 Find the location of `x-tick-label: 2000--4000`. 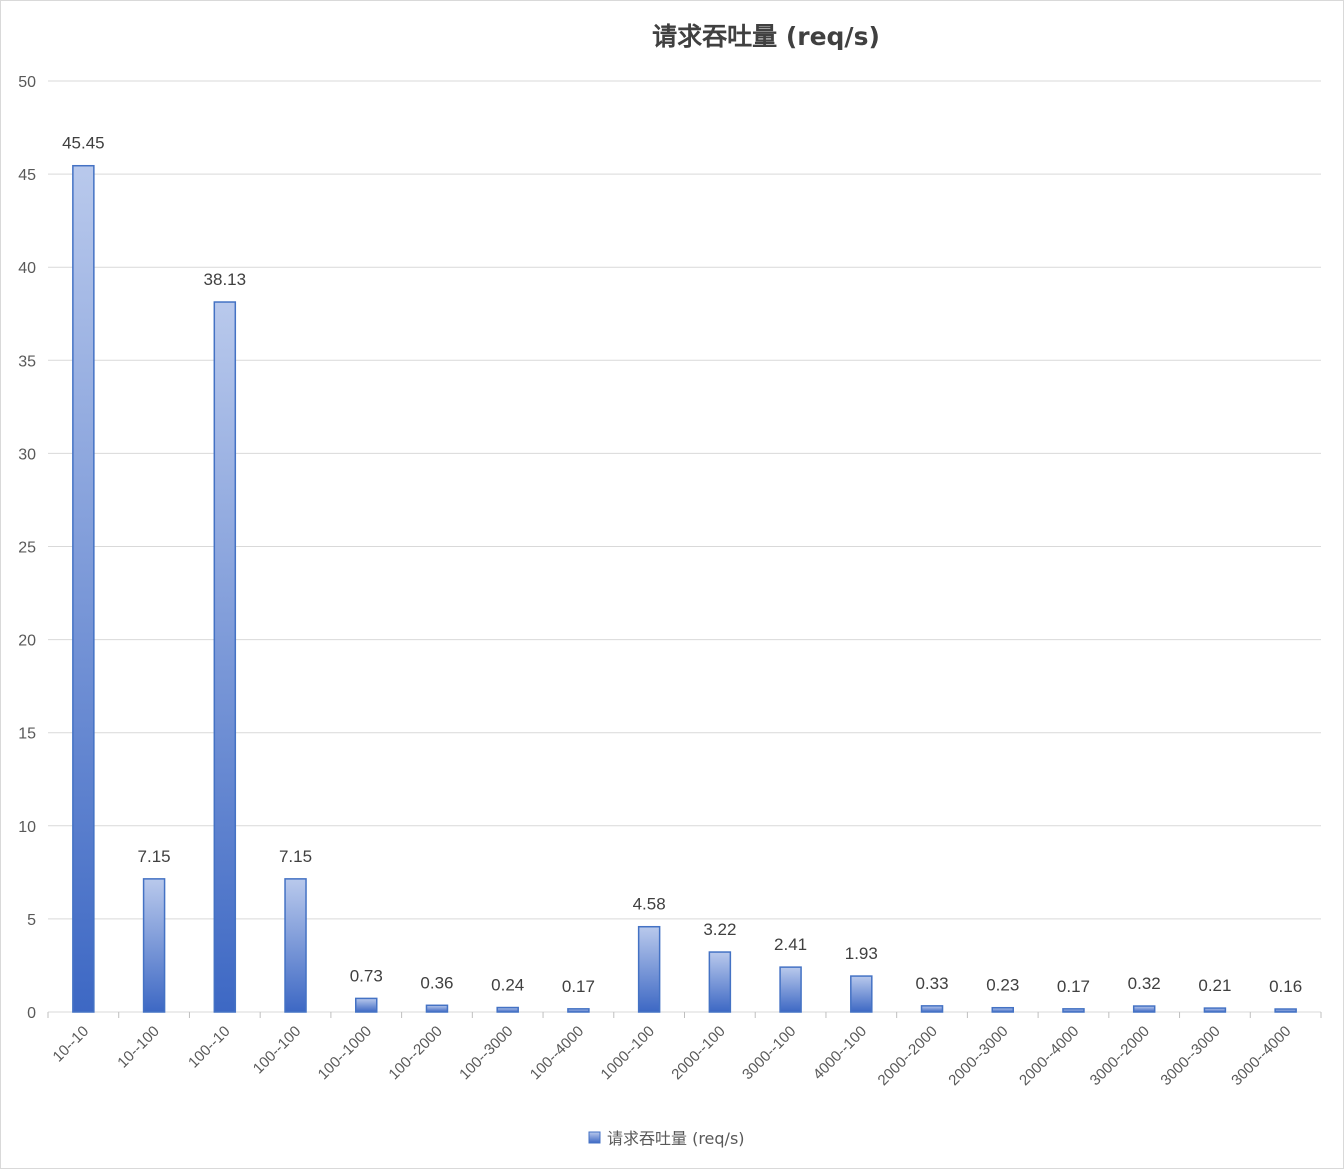

x-tick-label: 2000--4000 is located at coordinates (1049, 1056).